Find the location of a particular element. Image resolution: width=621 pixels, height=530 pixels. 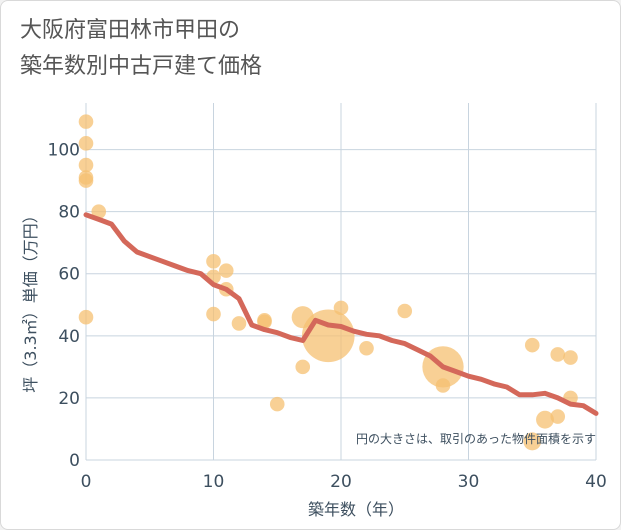

x-axis-label: 築年数（年） is located at coordinates (356, 509).